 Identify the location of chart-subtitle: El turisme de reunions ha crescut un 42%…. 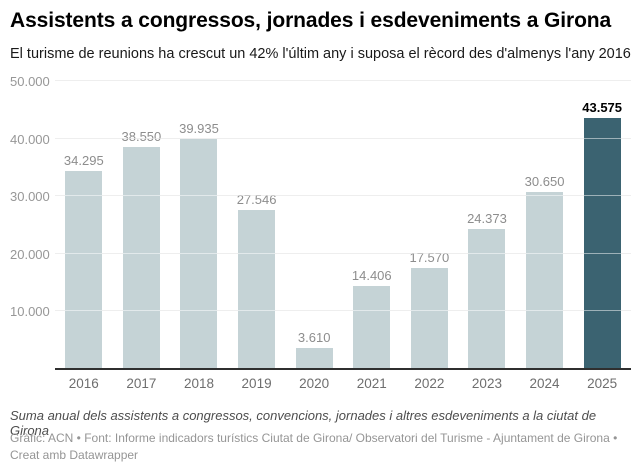
(320, 54).